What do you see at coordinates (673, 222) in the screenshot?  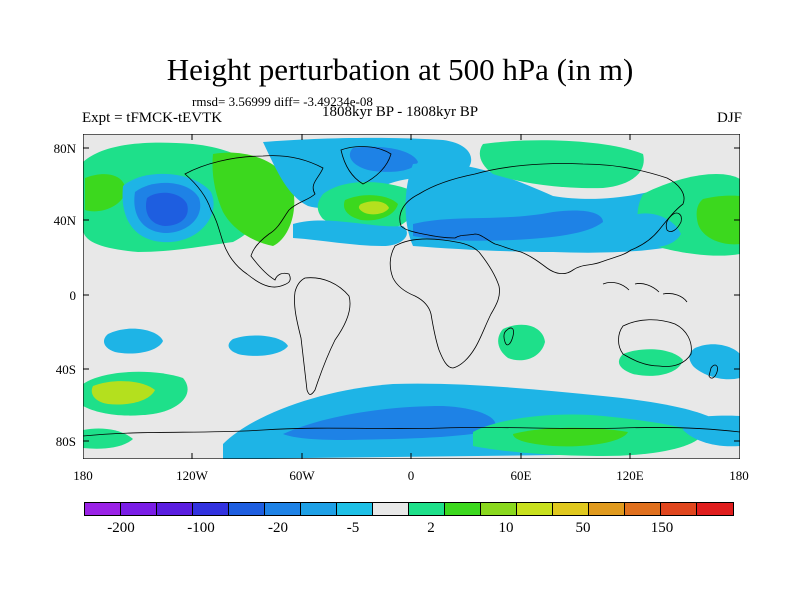 I see `japan-outline` at bounding box center [673, 222].